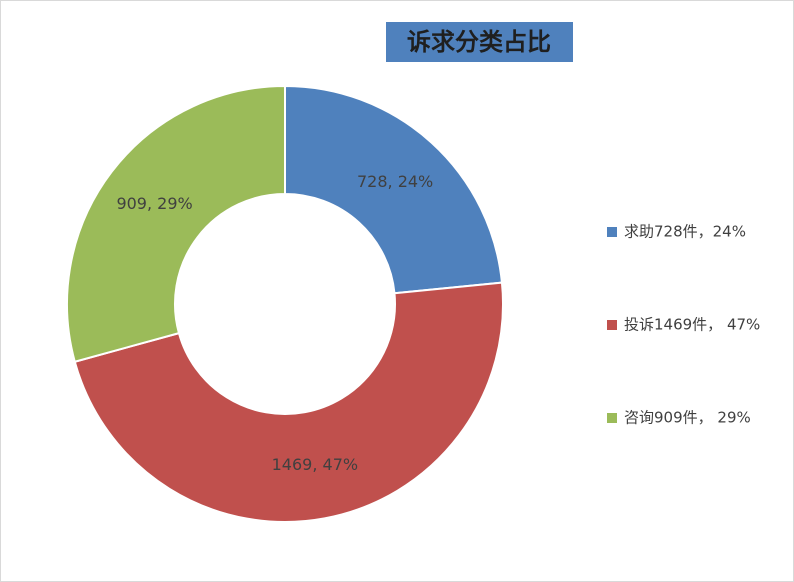 This screenshot has width=794, height=582. Describe the element at coordinates (685, 232) in the screenshot. I see `legend-label: 求助728件，24%` at that location.